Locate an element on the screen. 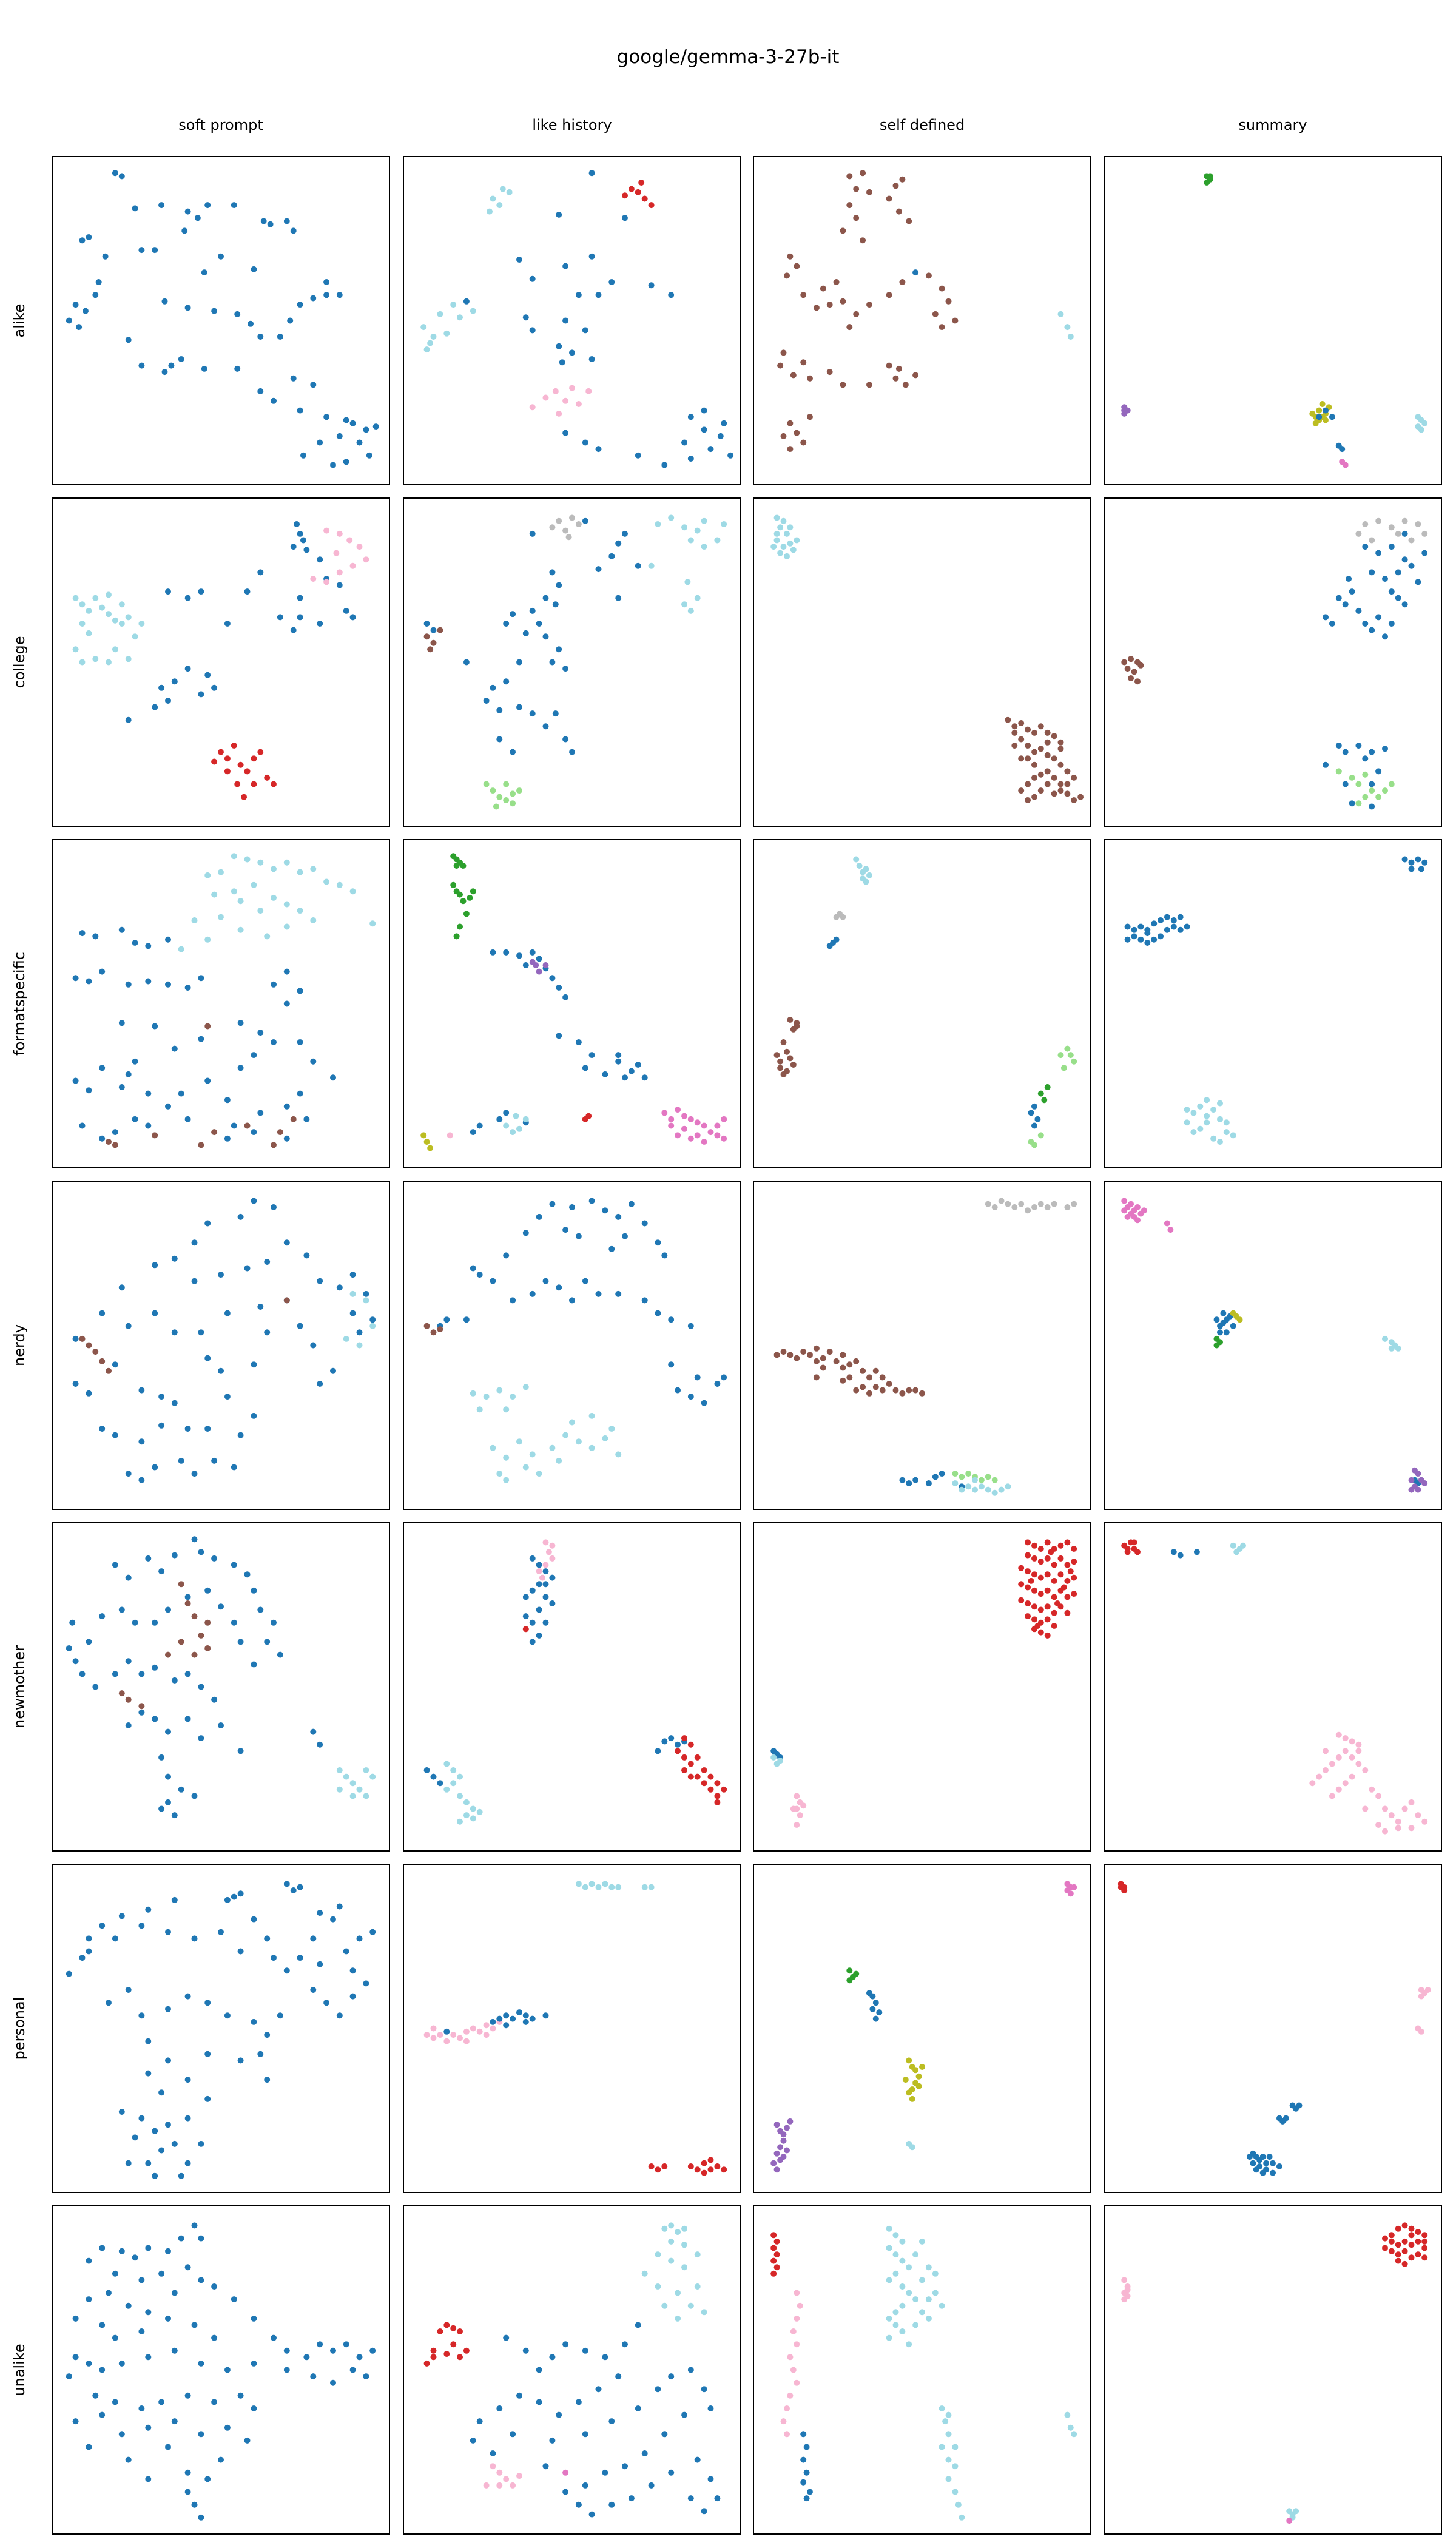 This screenshot has width=1456, height=2548. panel-unalike-summary is located at coordinates (1273, 2370).